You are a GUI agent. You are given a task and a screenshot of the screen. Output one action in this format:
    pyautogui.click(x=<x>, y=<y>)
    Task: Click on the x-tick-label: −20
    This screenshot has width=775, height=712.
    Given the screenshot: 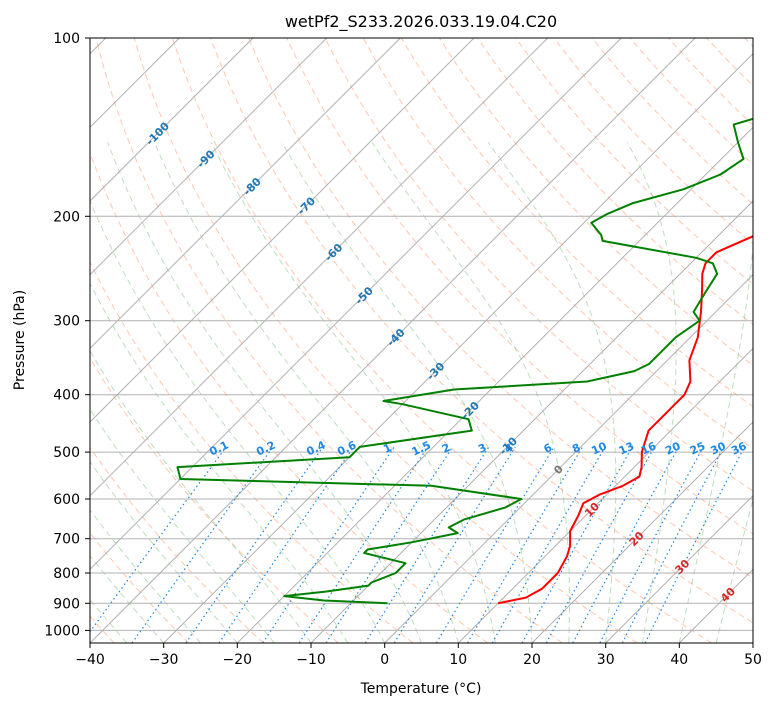 What is the action you would take?
    pyautogui.click(x=238, y=660)
    